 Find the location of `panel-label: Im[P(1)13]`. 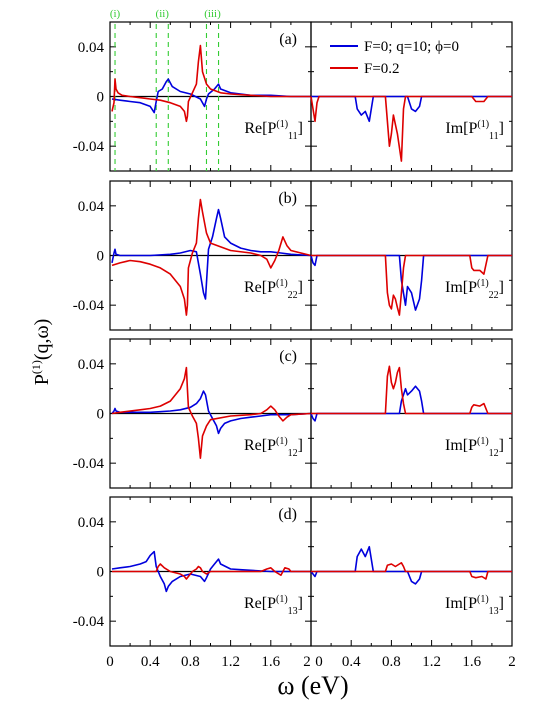

panel-label: Im[P(1)13] is located at coordinates (474, 605).